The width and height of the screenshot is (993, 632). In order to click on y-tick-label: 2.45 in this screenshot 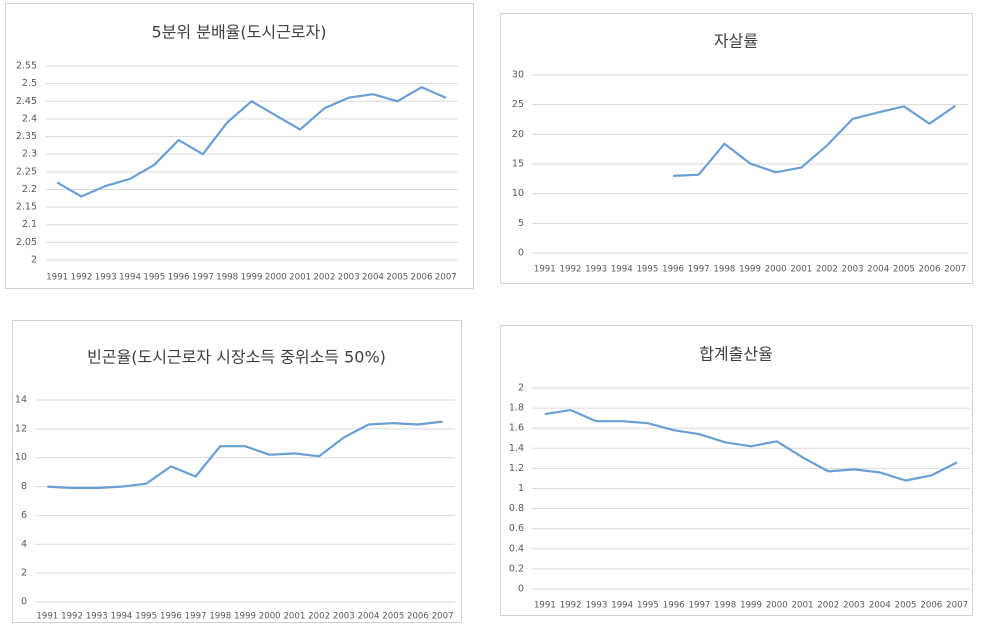, I will do `click(26, 101)`.